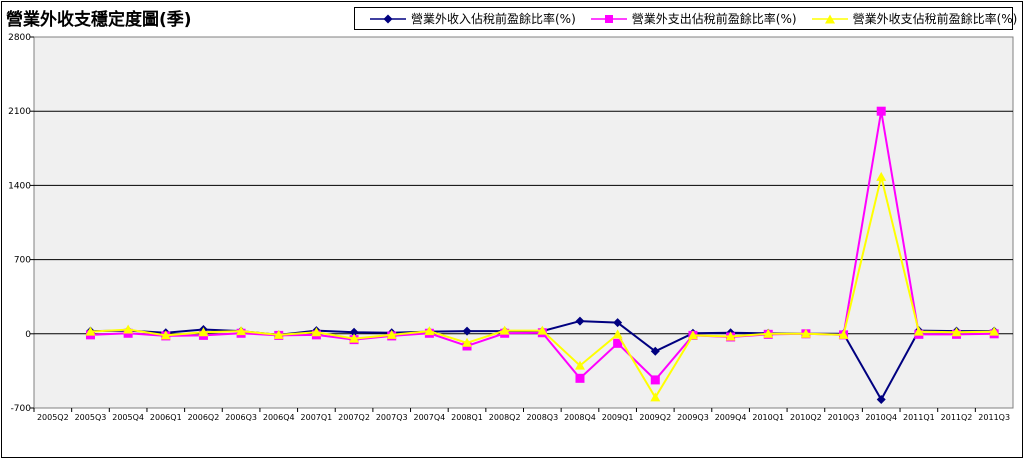 The image size is (1024, 459). I want to click on x-tick-label: 2007Q4, so click(429, 417).